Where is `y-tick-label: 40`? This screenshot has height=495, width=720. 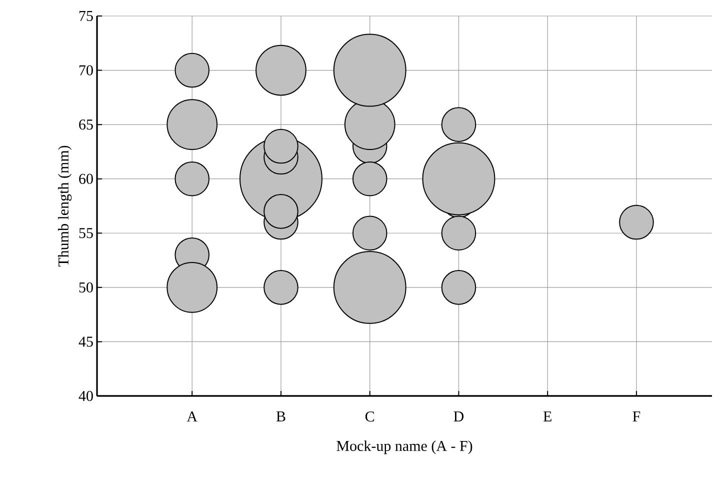 y-tick-label: 40 is located at coordinates (85, 396).